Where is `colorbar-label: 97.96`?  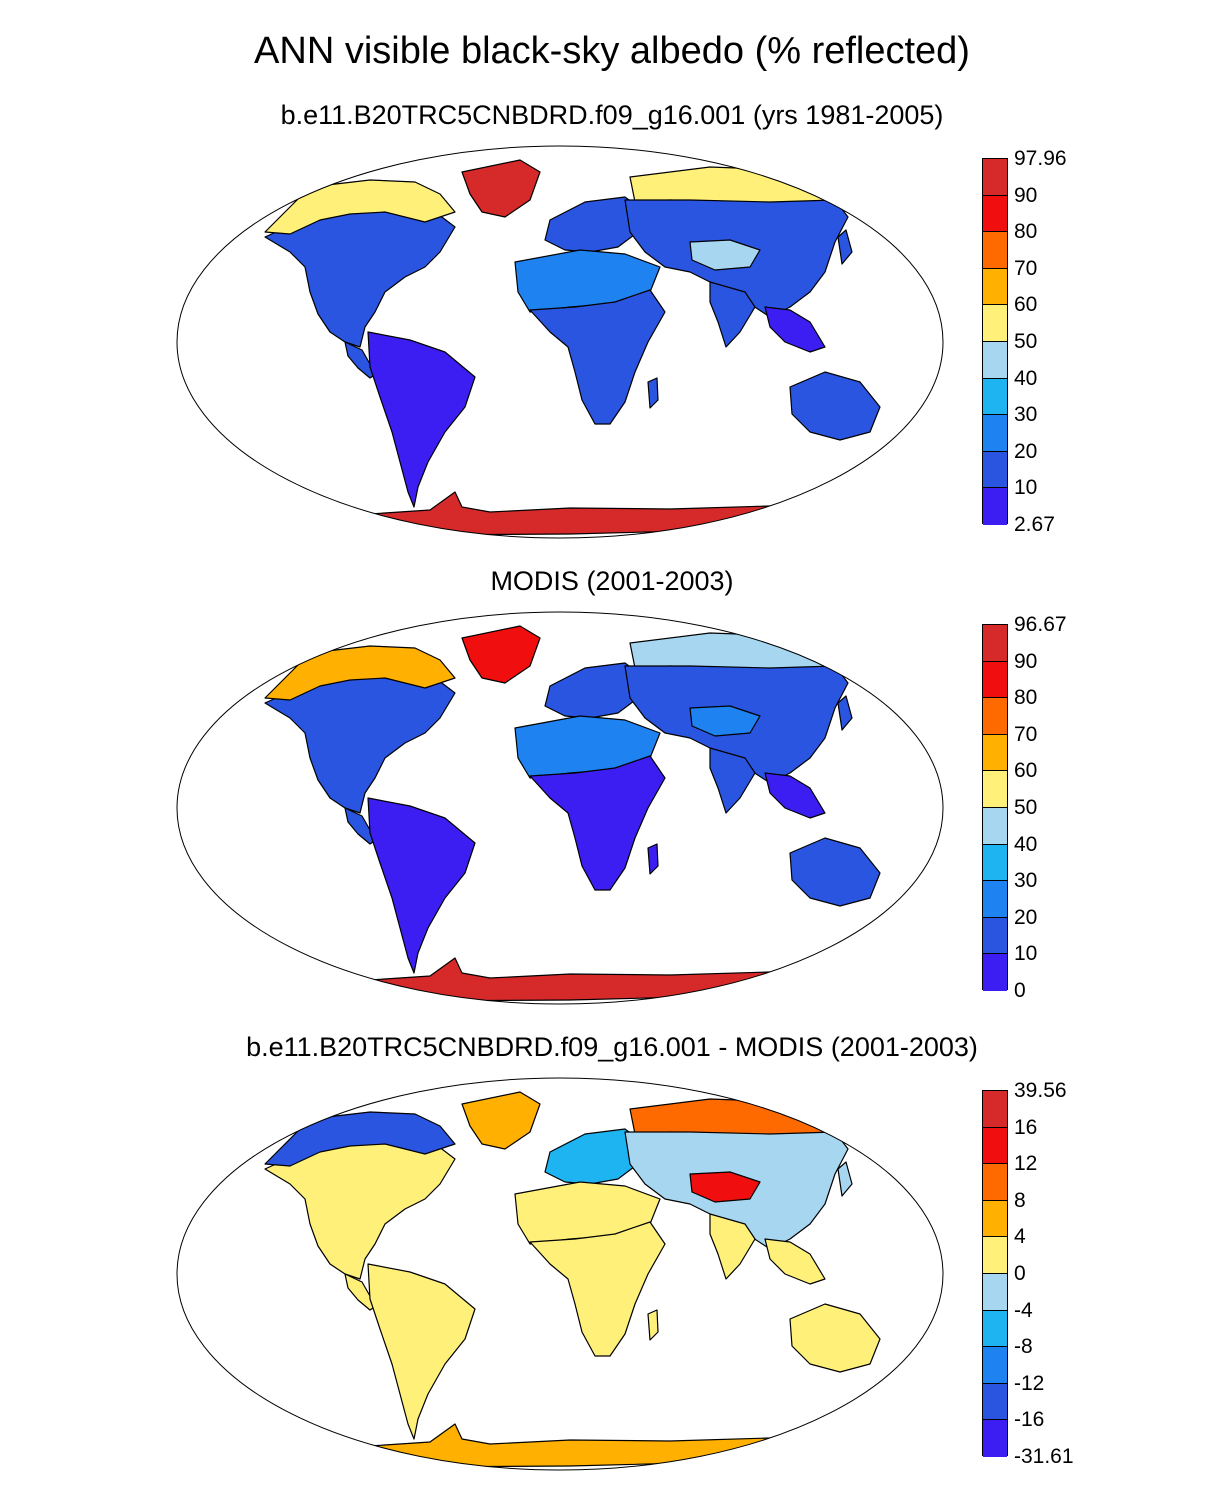 colorbar-label: 97.96 is located at coordinates (1040, 158).